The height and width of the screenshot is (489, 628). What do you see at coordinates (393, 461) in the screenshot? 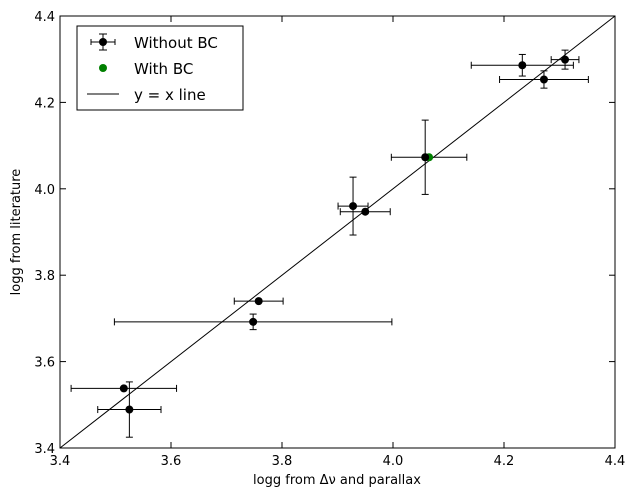
I see `x-tick-label-3: 4.0` at bounding box center [393, 461].